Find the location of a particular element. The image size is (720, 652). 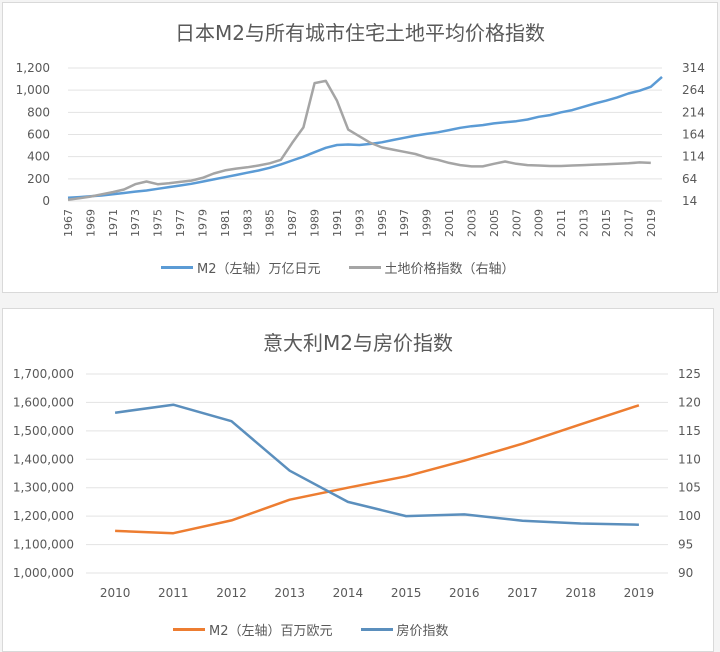

legend-label-m2: M2（左轴）百万欧元 is located at coordinates (271, 631).